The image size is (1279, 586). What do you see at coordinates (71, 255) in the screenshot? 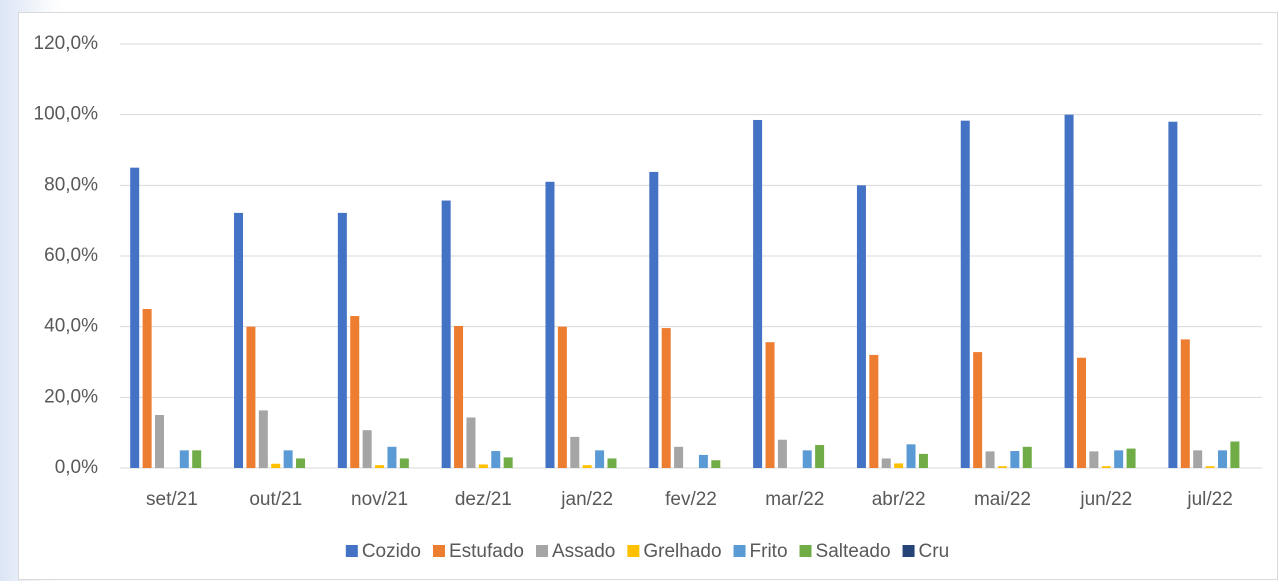
I see `y-tick-label: 60,0%` at bounding box center [71, 255].